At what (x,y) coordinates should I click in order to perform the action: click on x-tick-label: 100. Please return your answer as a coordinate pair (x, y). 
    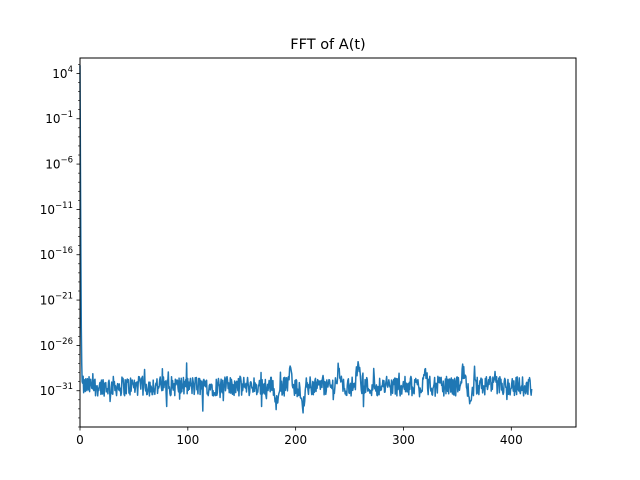
    Looking at the image, I should click on (187, 440).